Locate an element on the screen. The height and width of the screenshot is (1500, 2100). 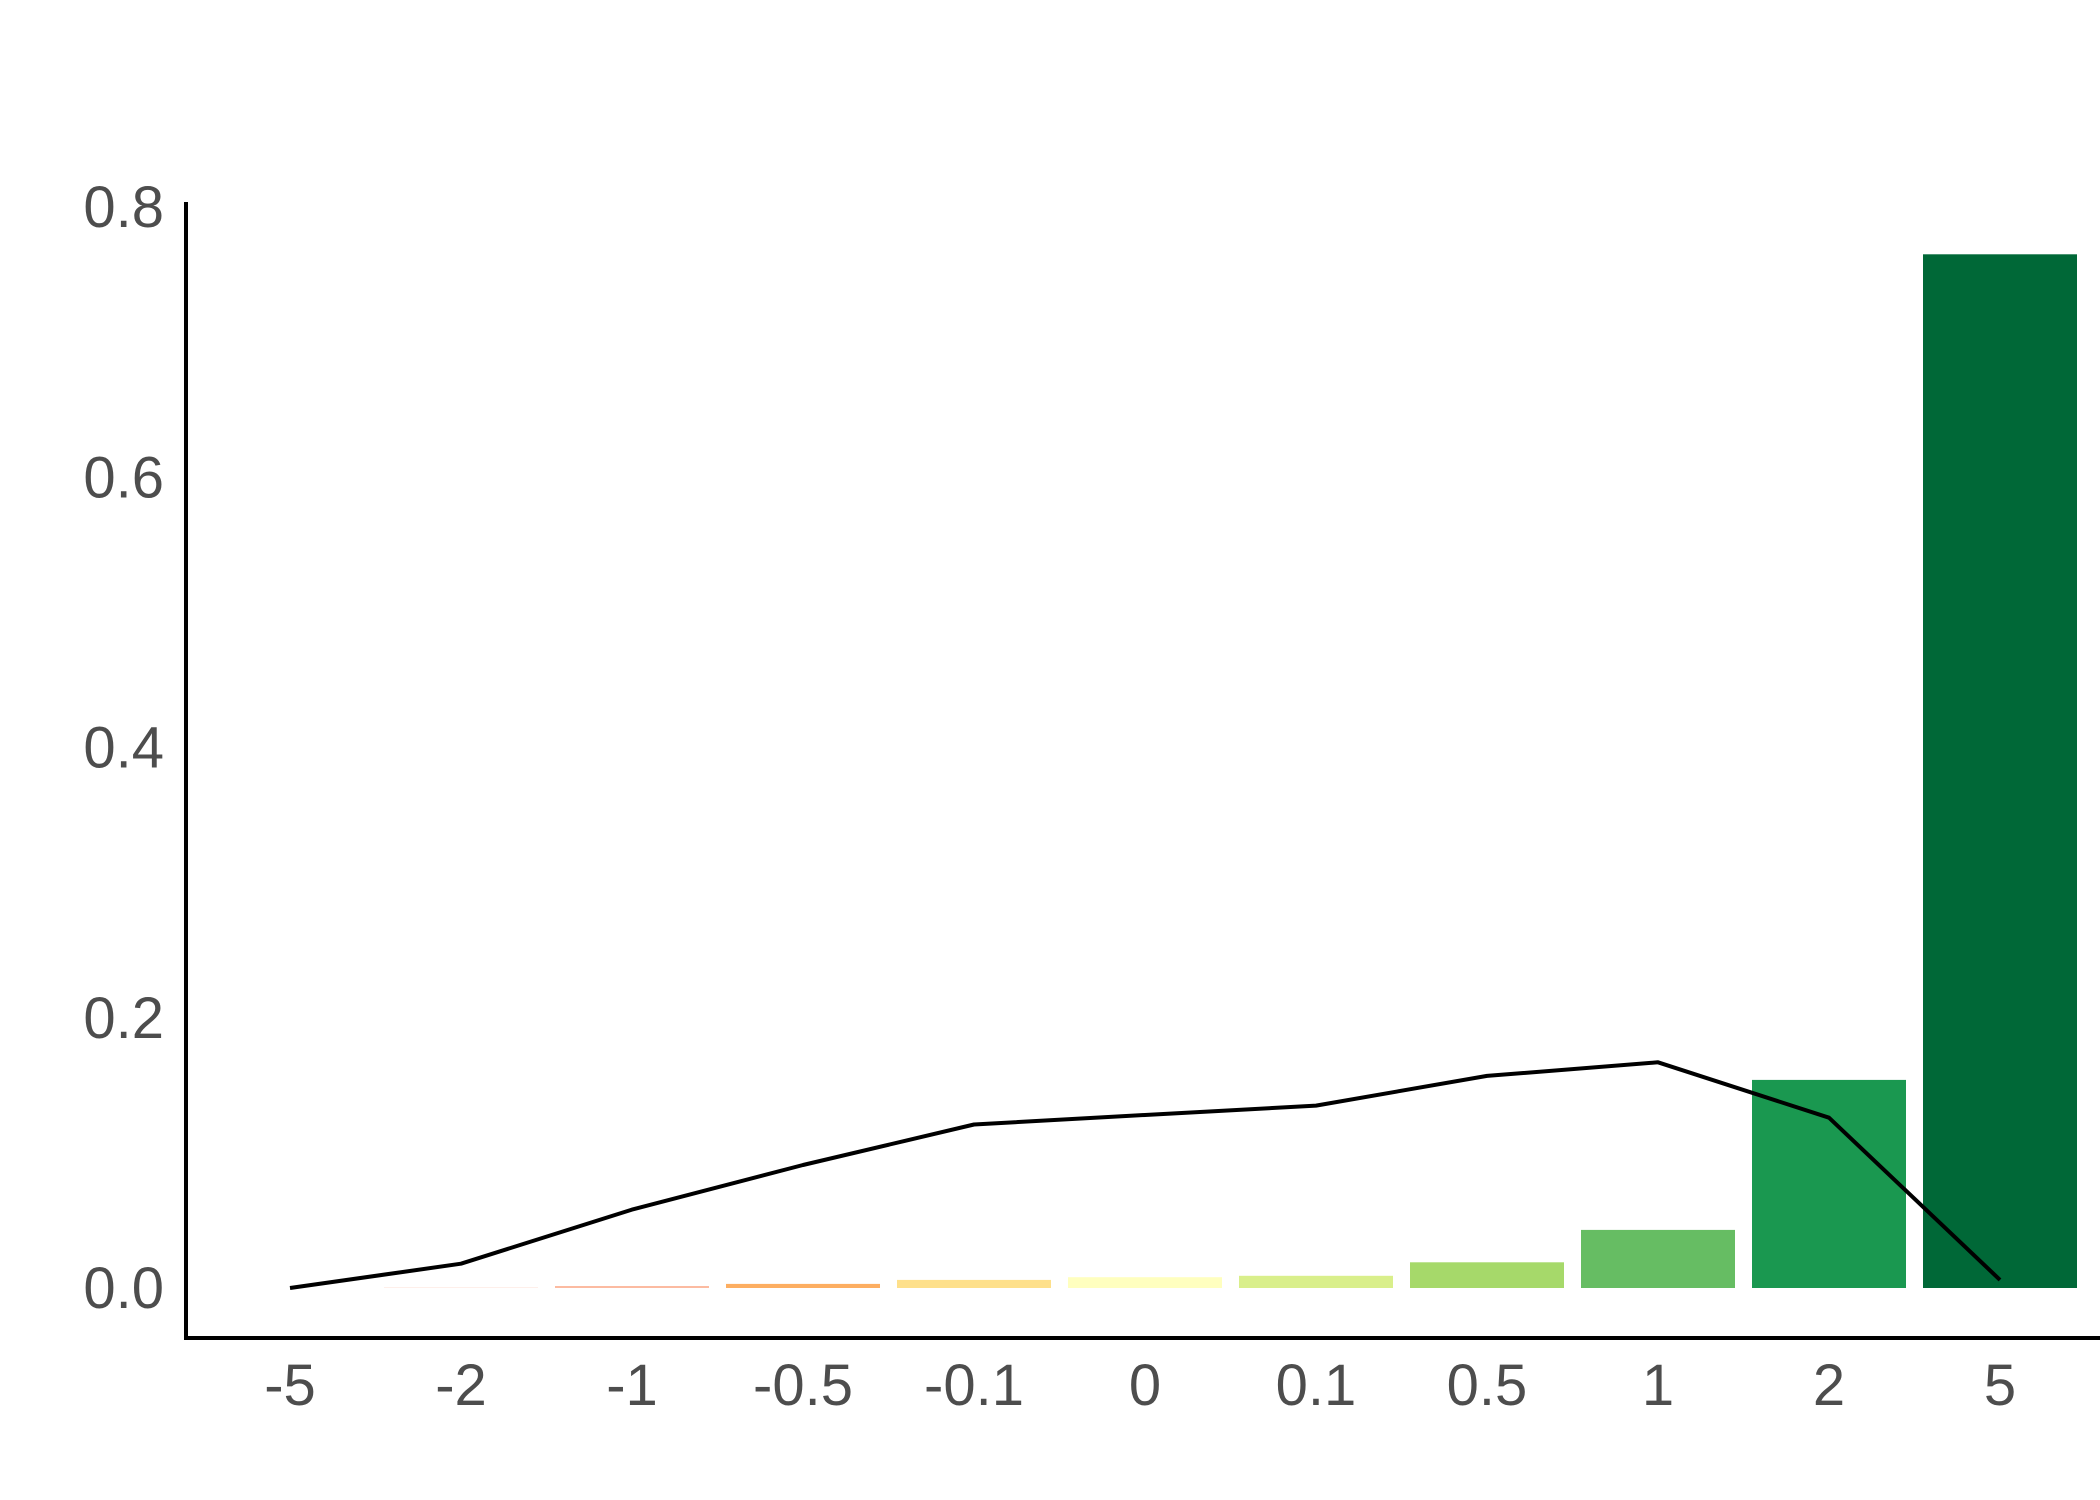
y-tick-label: 0.4 is located at coordinates (123, 748).